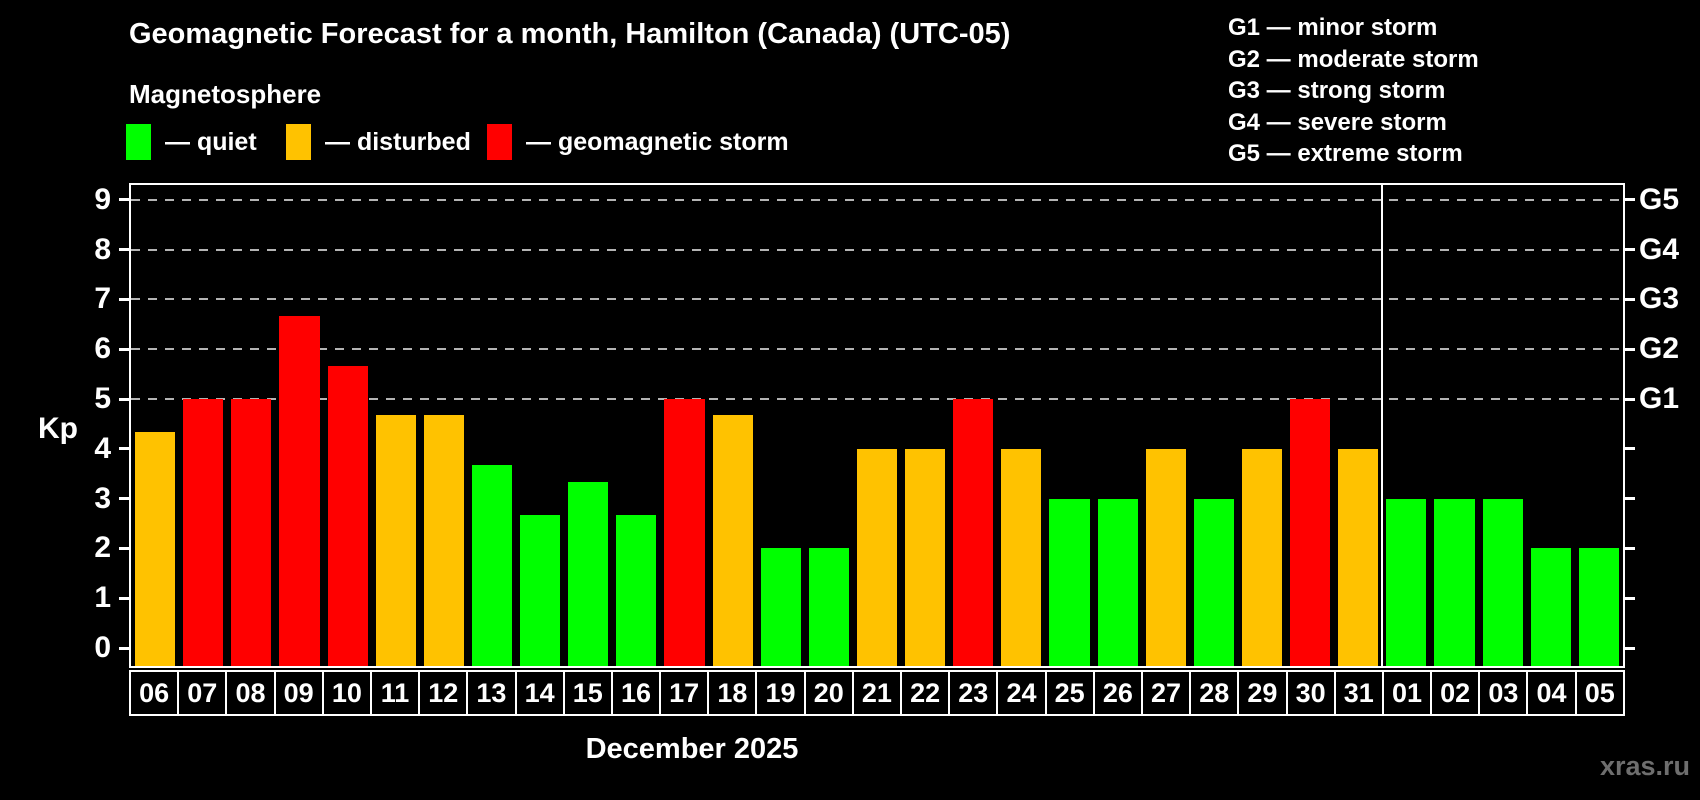 This screenshot has height=800, width=1700. I want to click on date-cell-18: 18, so click(732, 693).